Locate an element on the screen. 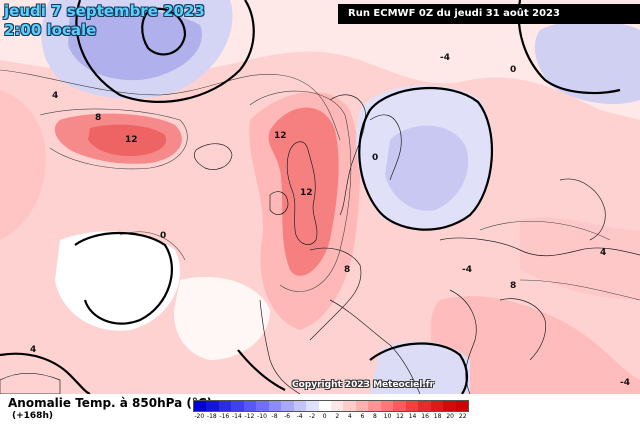 Image resolution: width=640 pixels, height=427 pixels. color-scale-tick-label: -20 is located at coordinates (199, 416).